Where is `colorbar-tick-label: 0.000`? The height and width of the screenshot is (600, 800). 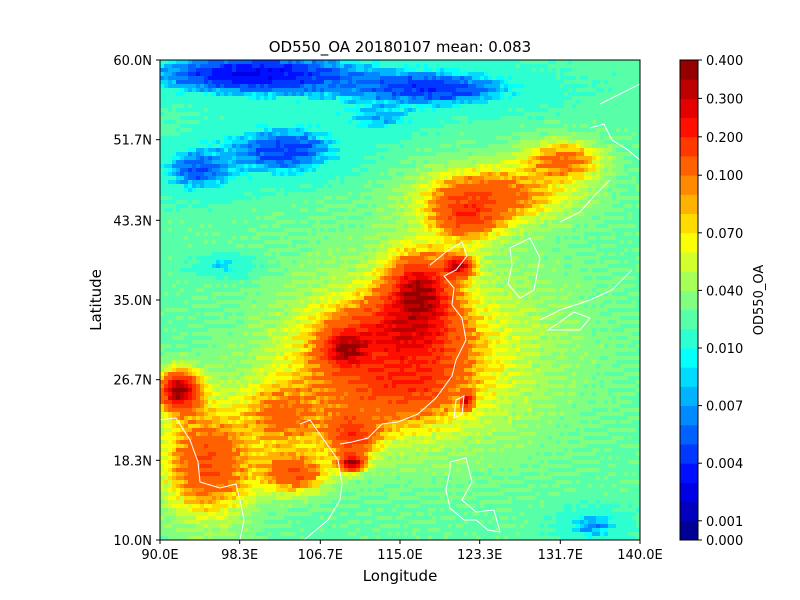 colorbar-tick-label: 0.000 is located at coordinates (724, 541).